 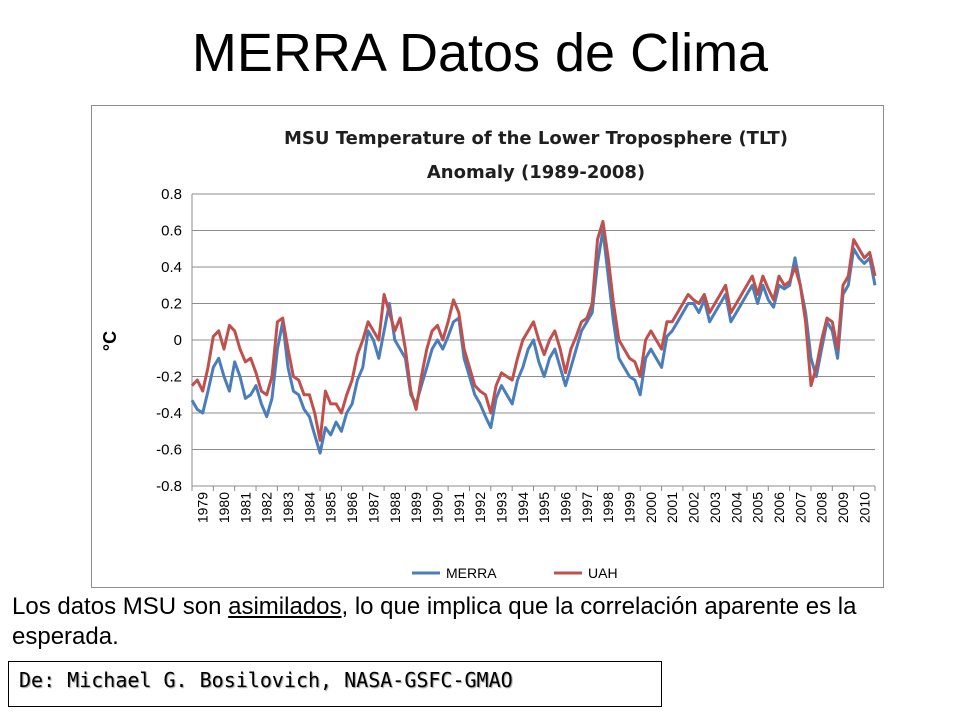 What do you see at coordinates (480, 53) in the screenshot?
I see `slide-title: MERRA Datos de Clima` at bounding box center [480, 53].